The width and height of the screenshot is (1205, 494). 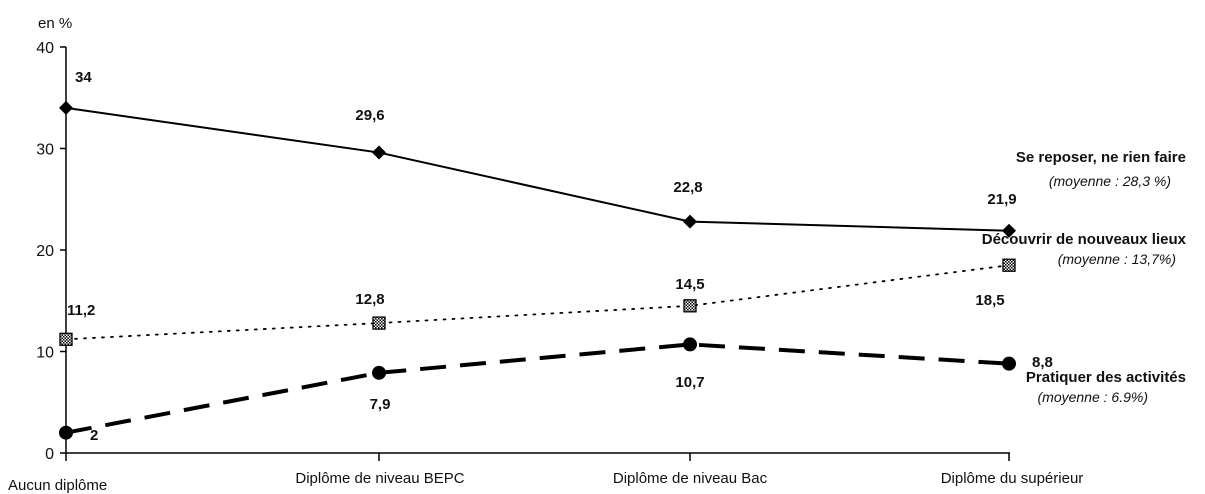 I want to click on data-label: 2, so click(x=94, y=435).